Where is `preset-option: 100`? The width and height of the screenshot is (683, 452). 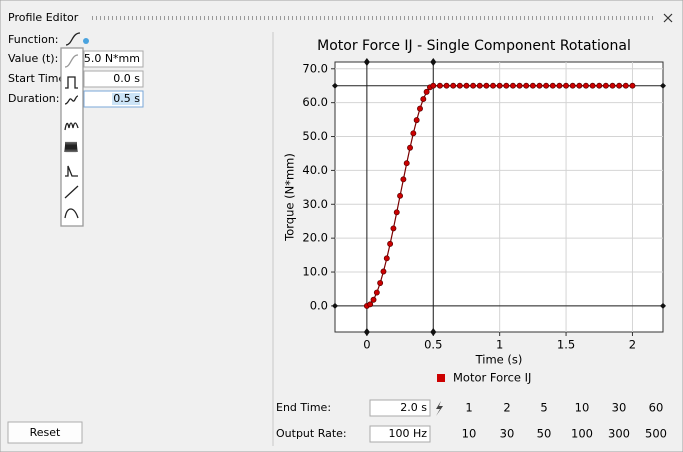 preset-option: 100 is located at coordinates (582, 434).